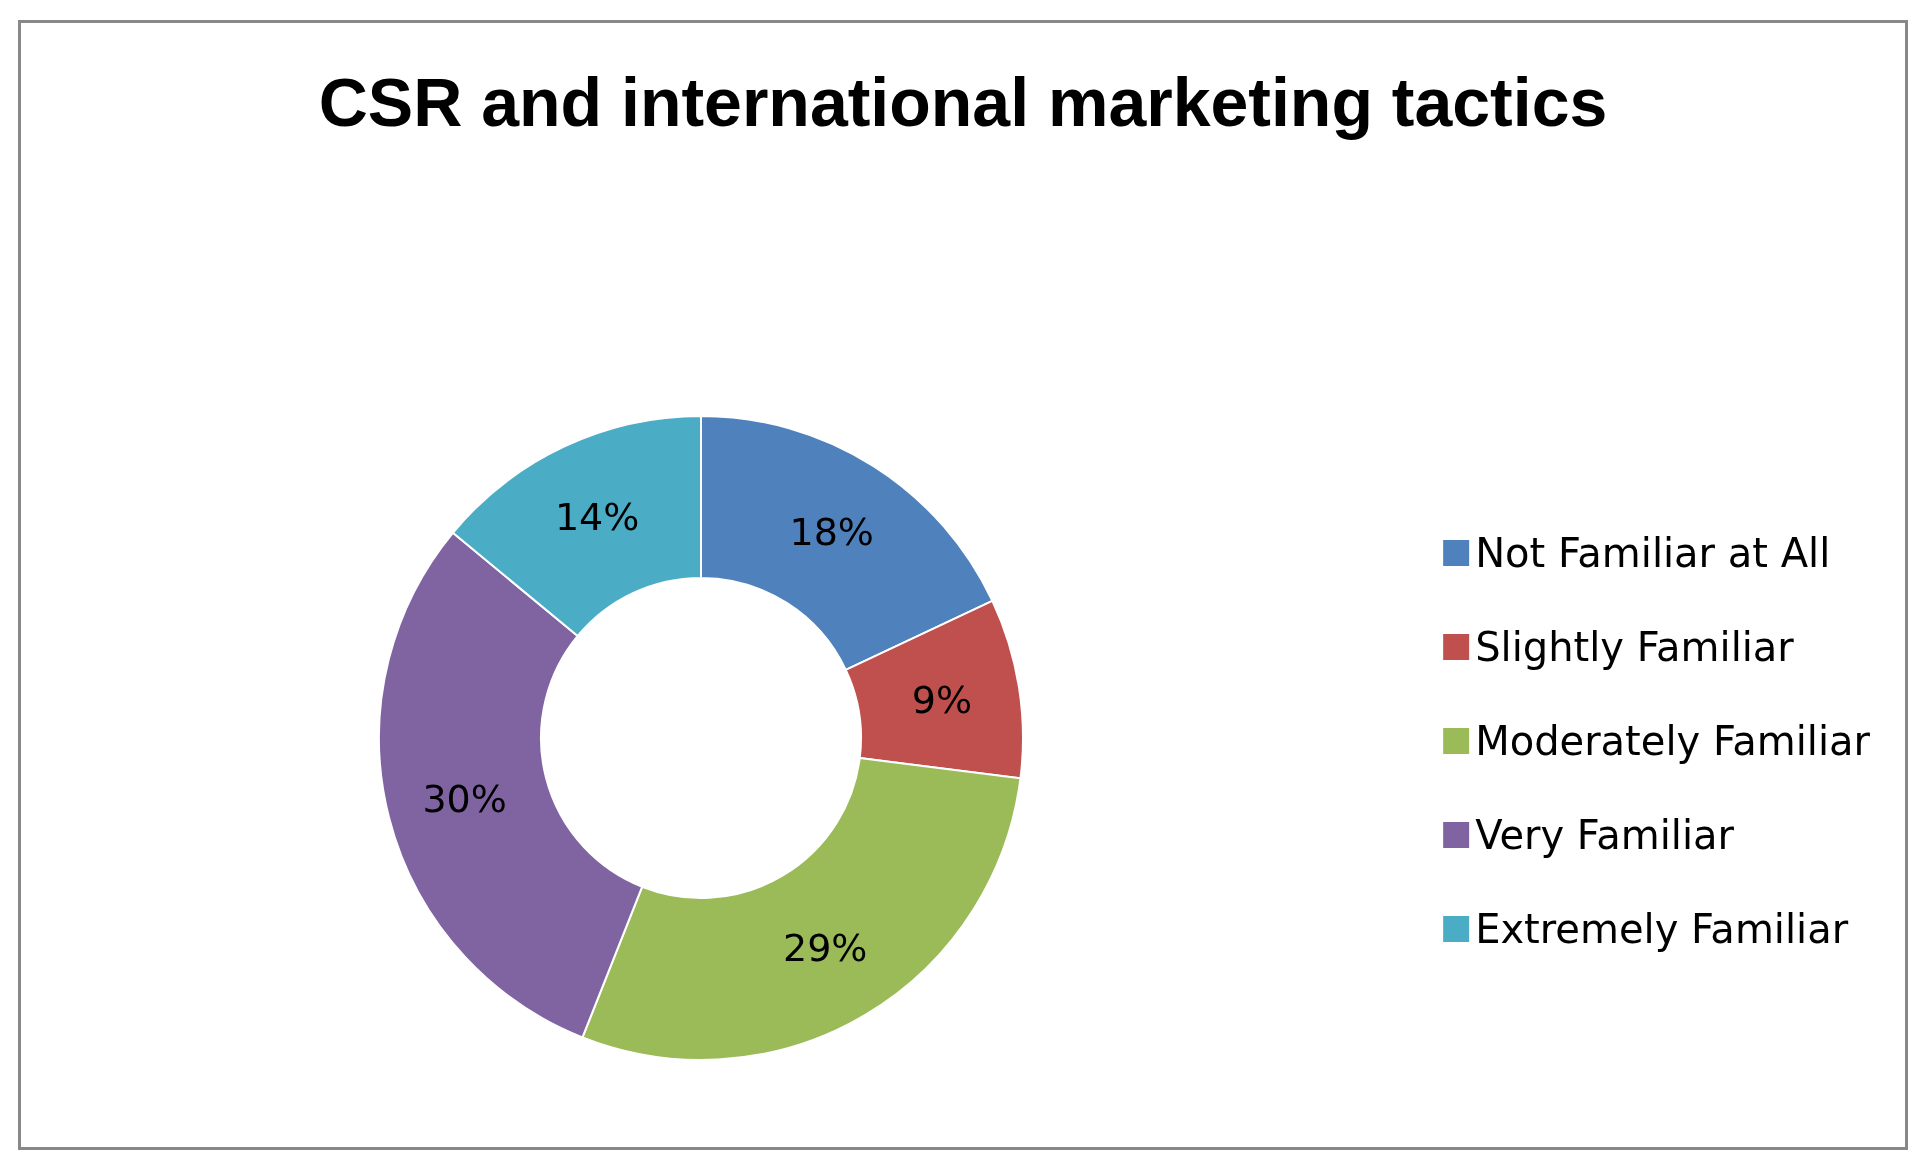 This screenshot has width=1920, height=1157. Describe the element at coordinates (963, 102) in the screenshot. I see `chart-title: CSR and international marketing tactics` at that location.